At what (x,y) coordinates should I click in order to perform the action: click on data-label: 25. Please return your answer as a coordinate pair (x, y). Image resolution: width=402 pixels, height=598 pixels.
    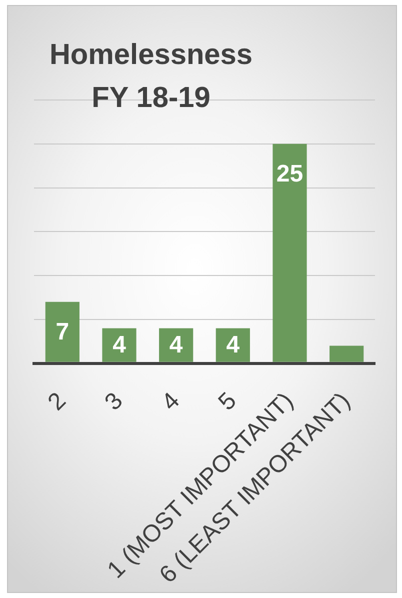
    Looking at the image, I should click on (290, 174).